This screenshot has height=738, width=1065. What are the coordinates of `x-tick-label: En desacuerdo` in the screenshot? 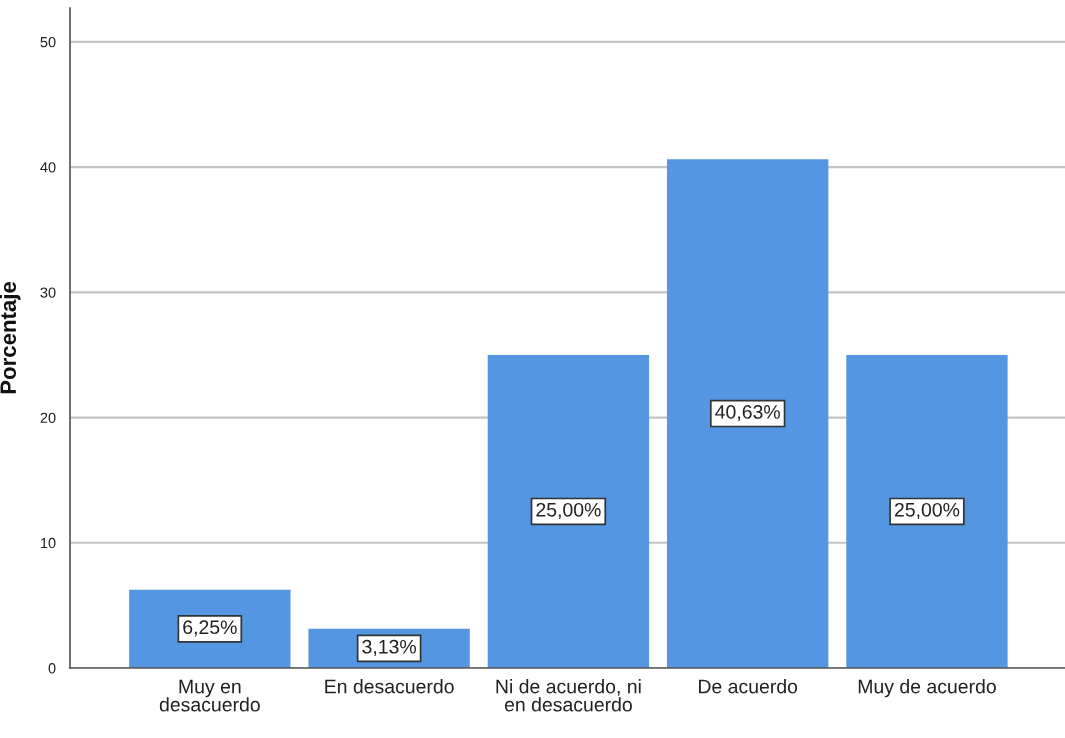 It's located at (389, 686).